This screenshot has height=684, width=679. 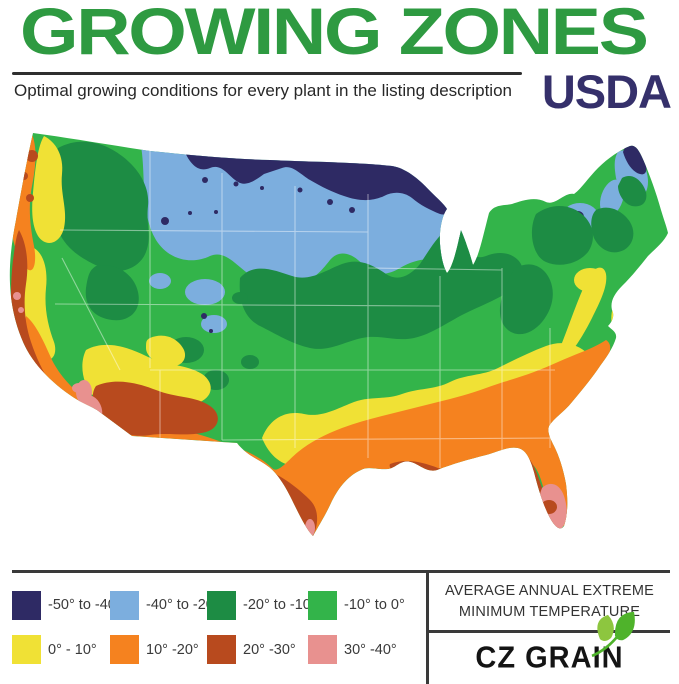 What do you see at coordinates (606, 91) in the screenshot?
I see `usda-label: USDA` at bounding box center [606, 91].